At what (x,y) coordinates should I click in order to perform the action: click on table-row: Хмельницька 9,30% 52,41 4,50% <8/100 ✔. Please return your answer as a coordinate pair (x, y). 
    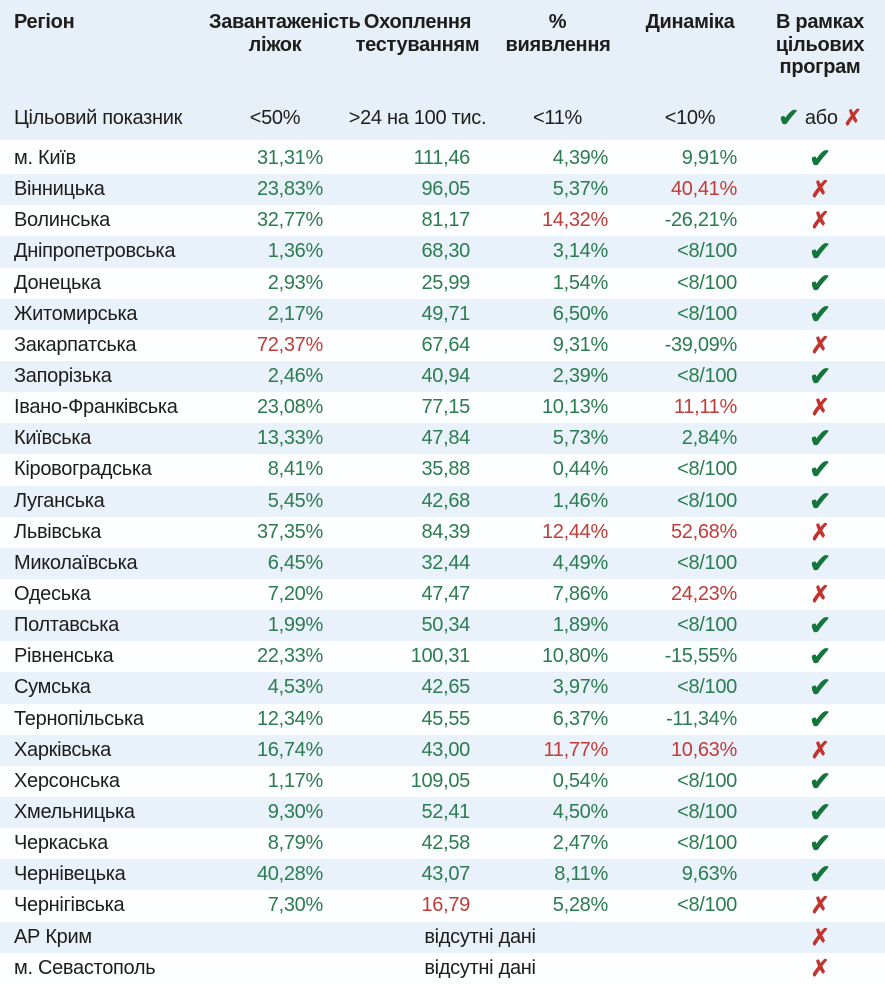
    Looking at the image, I should click on (442, 812).